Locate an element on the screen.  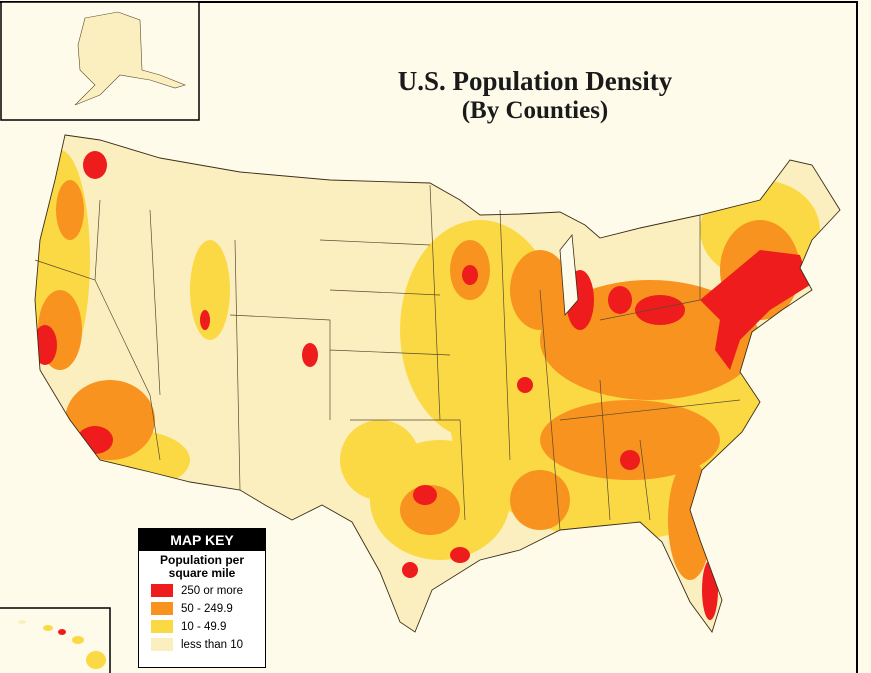
legend-item: 250 or more is located at coordinates (208, 590).